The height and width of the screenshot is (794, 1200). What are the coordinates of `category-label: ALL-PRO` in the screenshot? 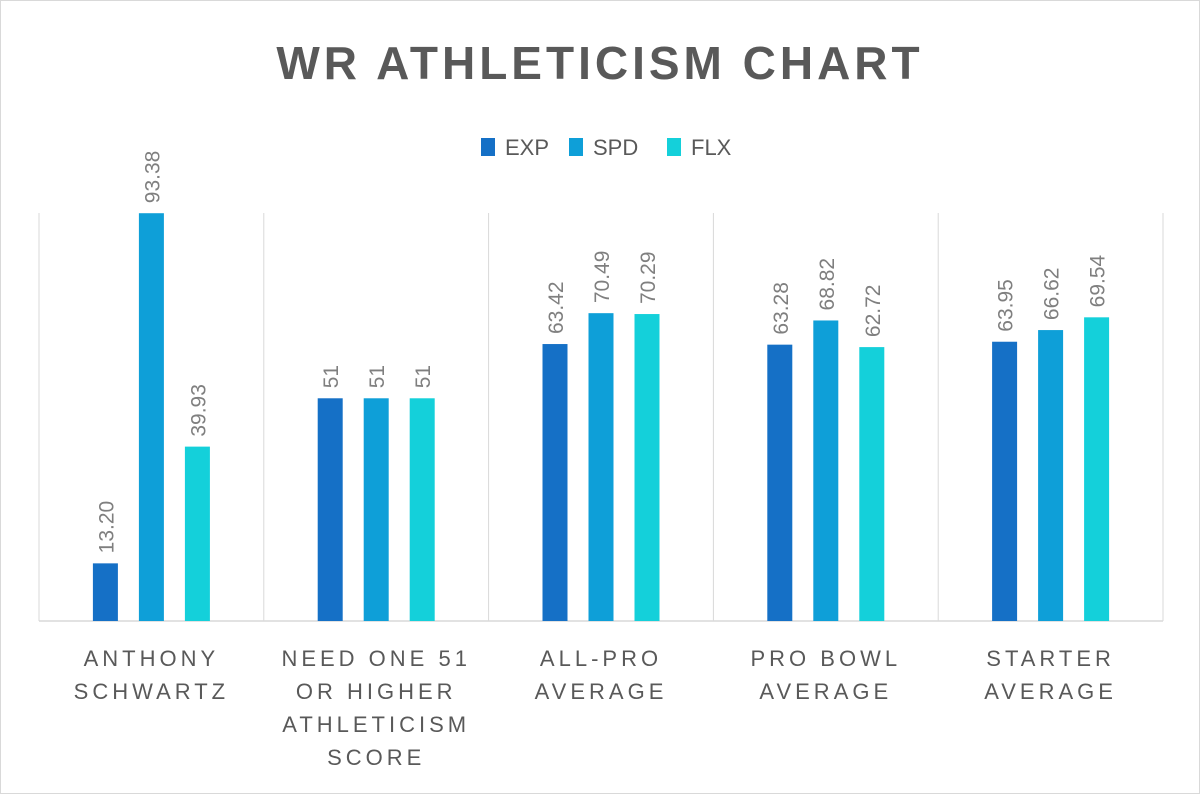 It's located at (601, 658).